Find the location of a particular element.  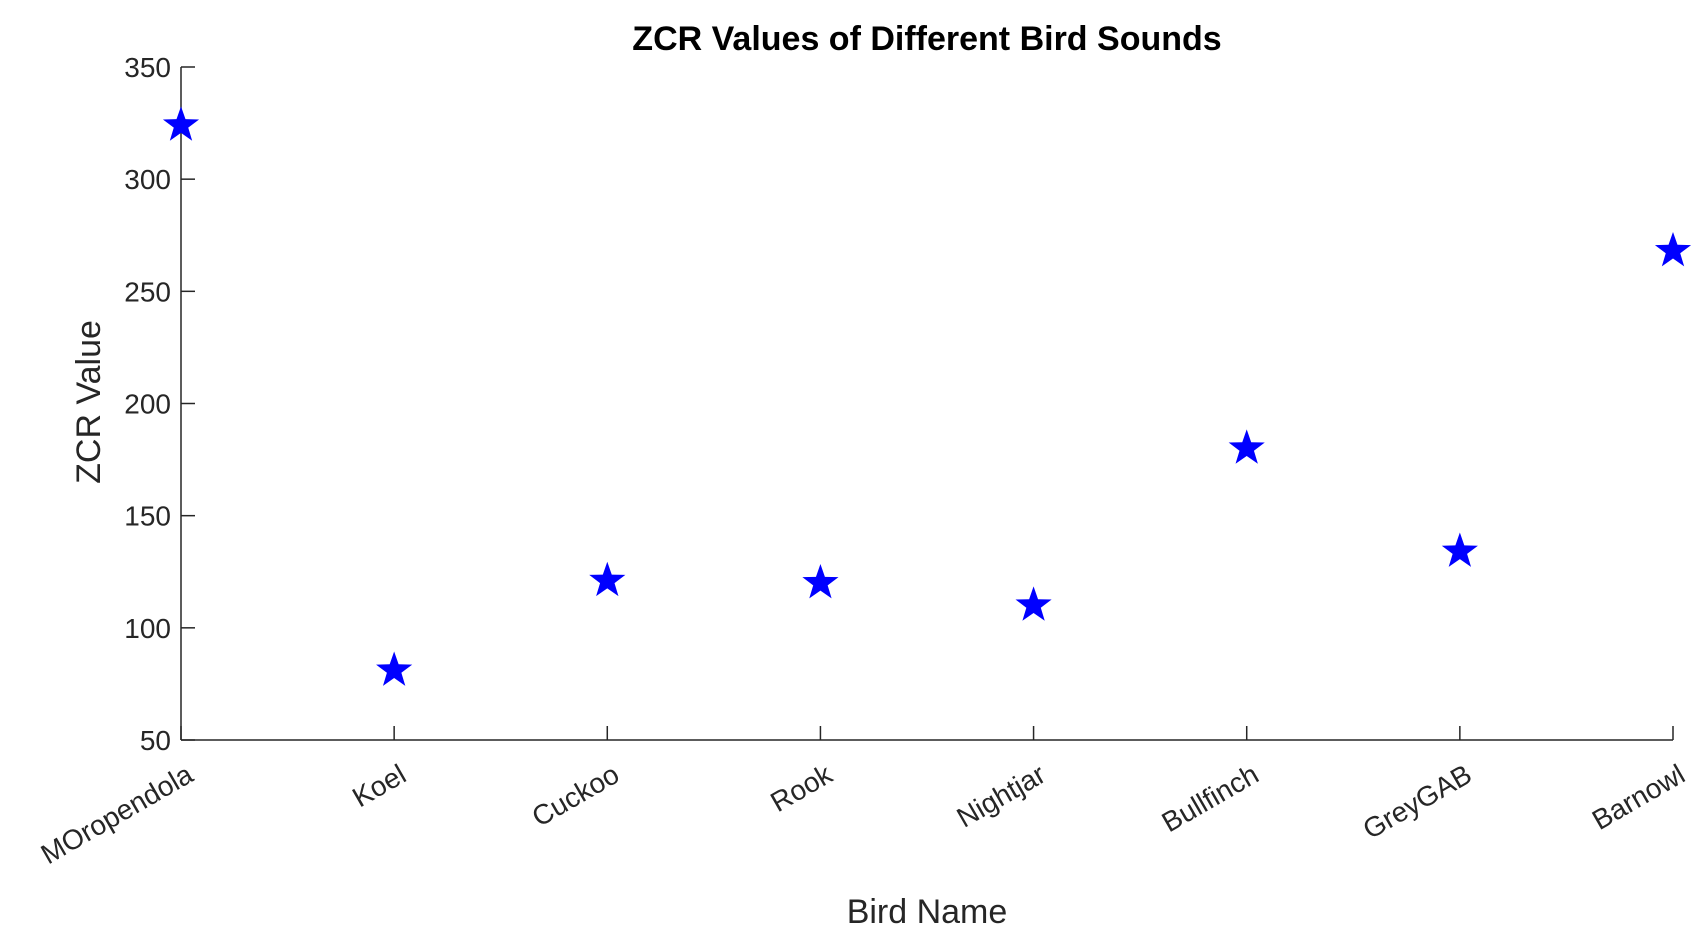

y-axis-ticks: 50 100 150 200 250 300 350 is located at coordinates (159, 404).